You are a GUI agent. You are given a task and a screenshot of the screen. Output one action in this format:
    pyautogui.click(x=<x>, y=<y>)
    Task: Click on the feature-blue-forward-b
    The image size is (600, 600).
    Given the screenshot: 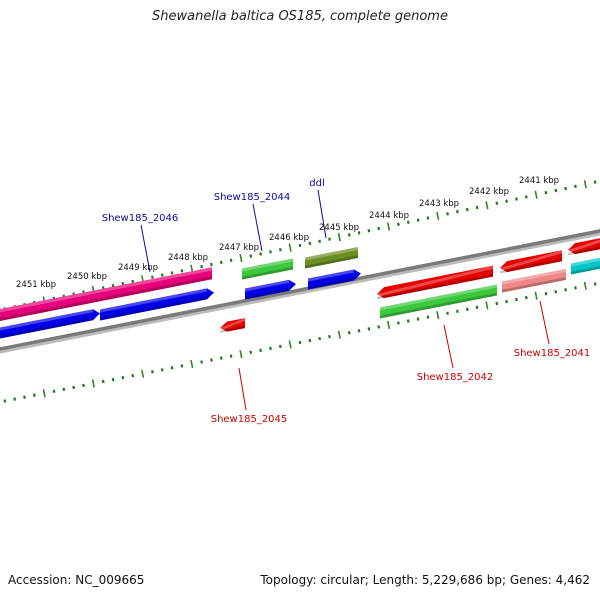 What is the action you would take?
    pyautogui.click(x=157, y=304)
    